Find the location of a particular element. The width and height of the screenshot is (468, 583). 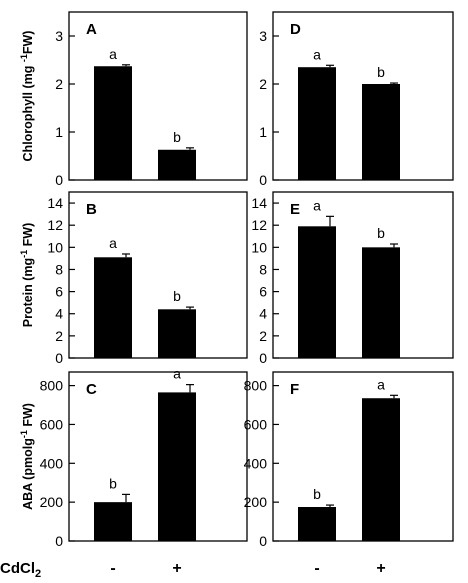

y-axis-label-text: Protein (mg is located at coordinates (28, 292).